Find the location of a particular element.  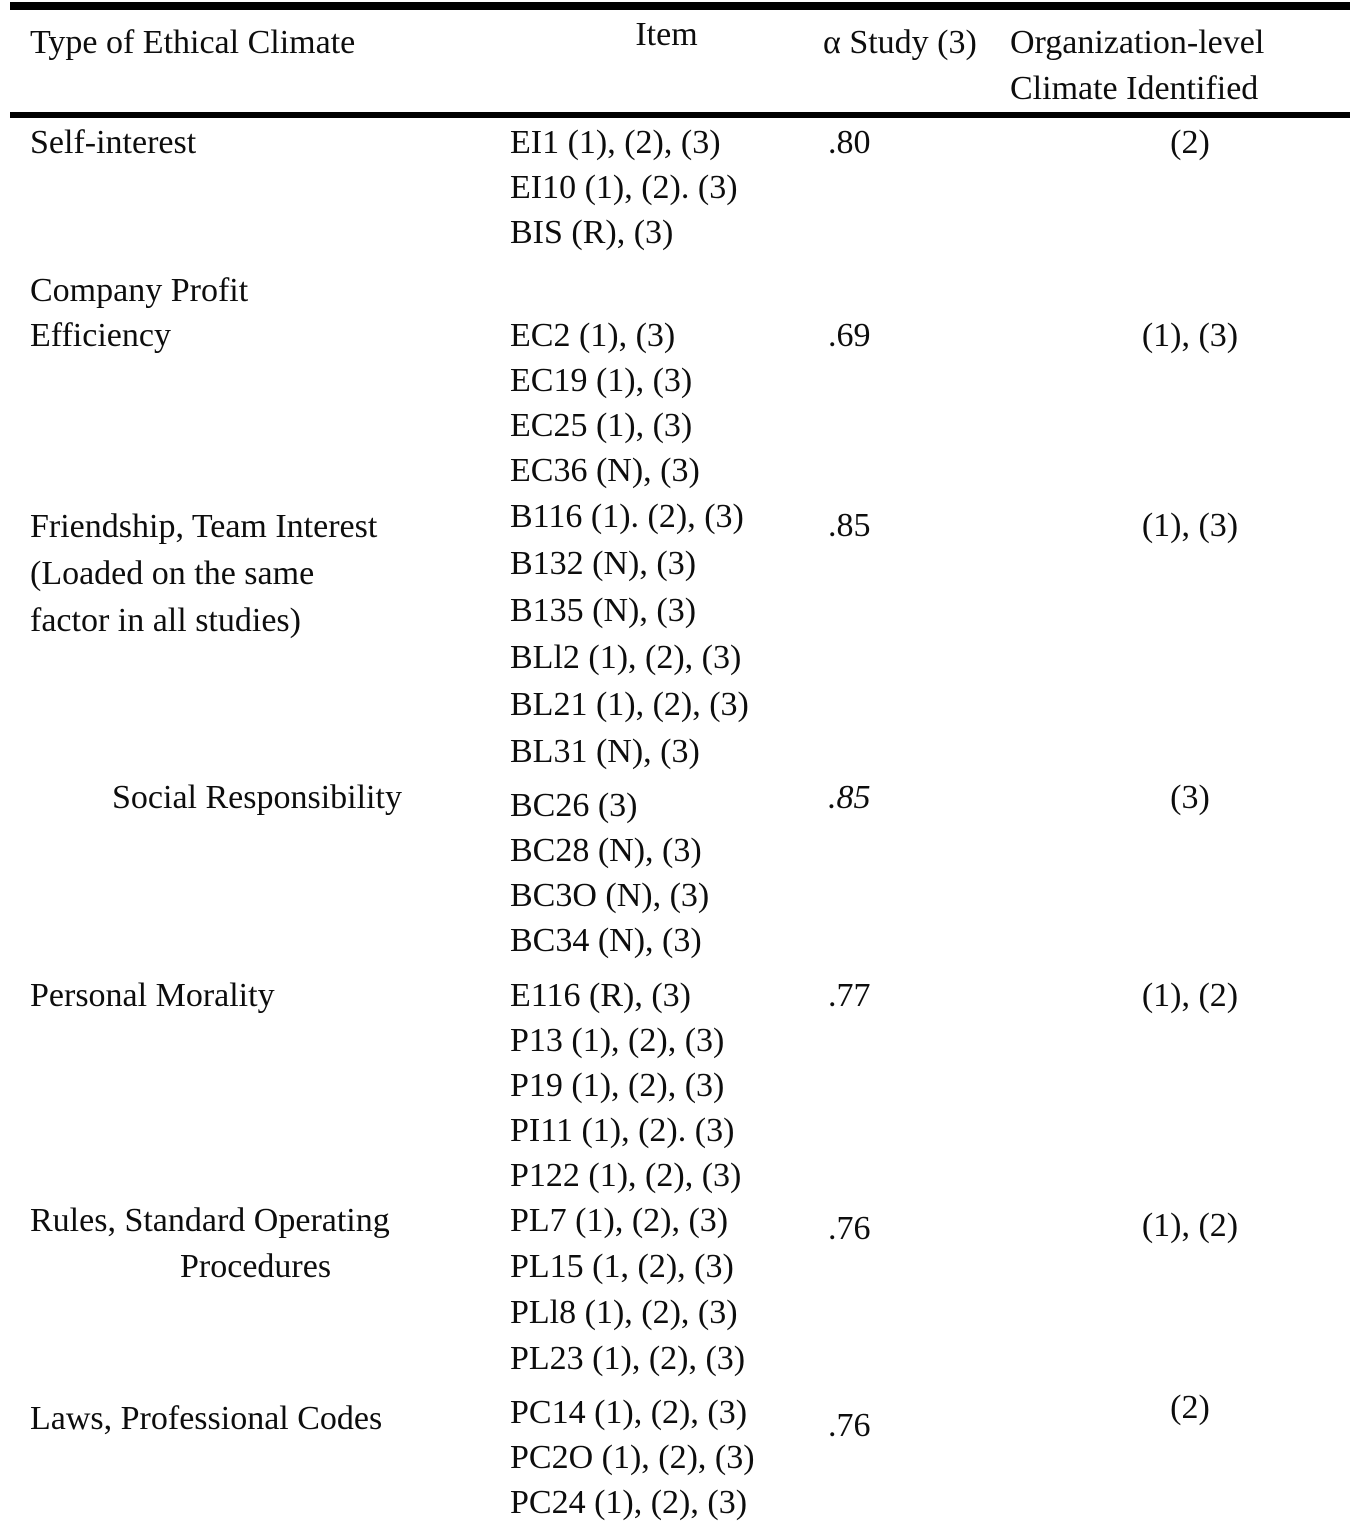

climate-label: Social Responsibility is located at coordinates (257, 797).